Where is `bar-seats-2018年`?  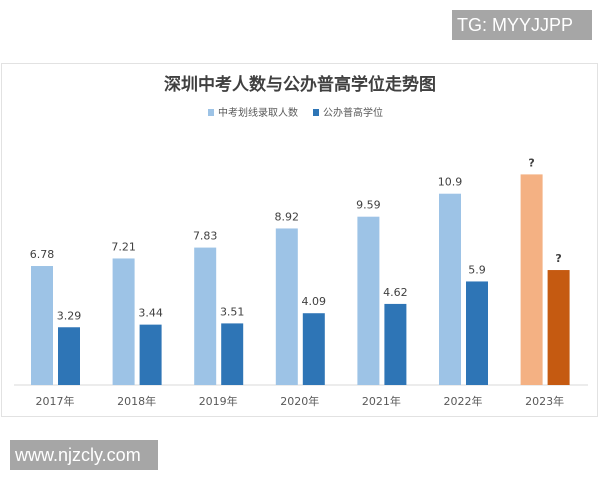 bar-seats-2018年 is located at coordinates (150, 354).